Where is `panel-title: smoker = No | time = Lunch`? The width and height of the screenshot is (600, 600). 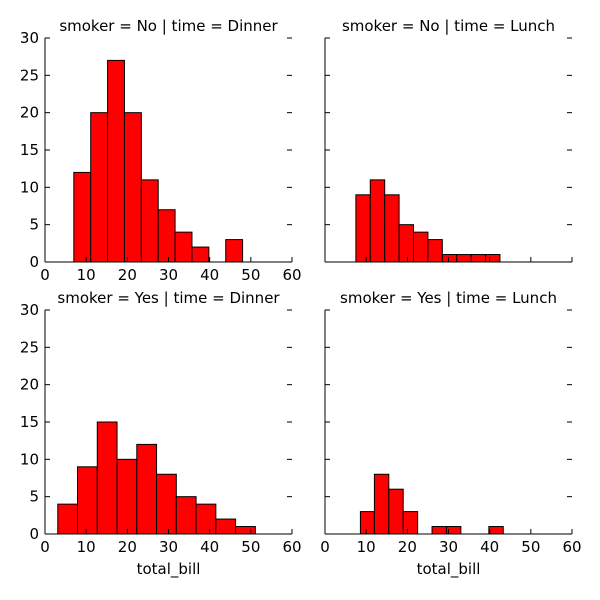
panel-title: smoker = No | time = Lunch is located at coordinates (448, 26).